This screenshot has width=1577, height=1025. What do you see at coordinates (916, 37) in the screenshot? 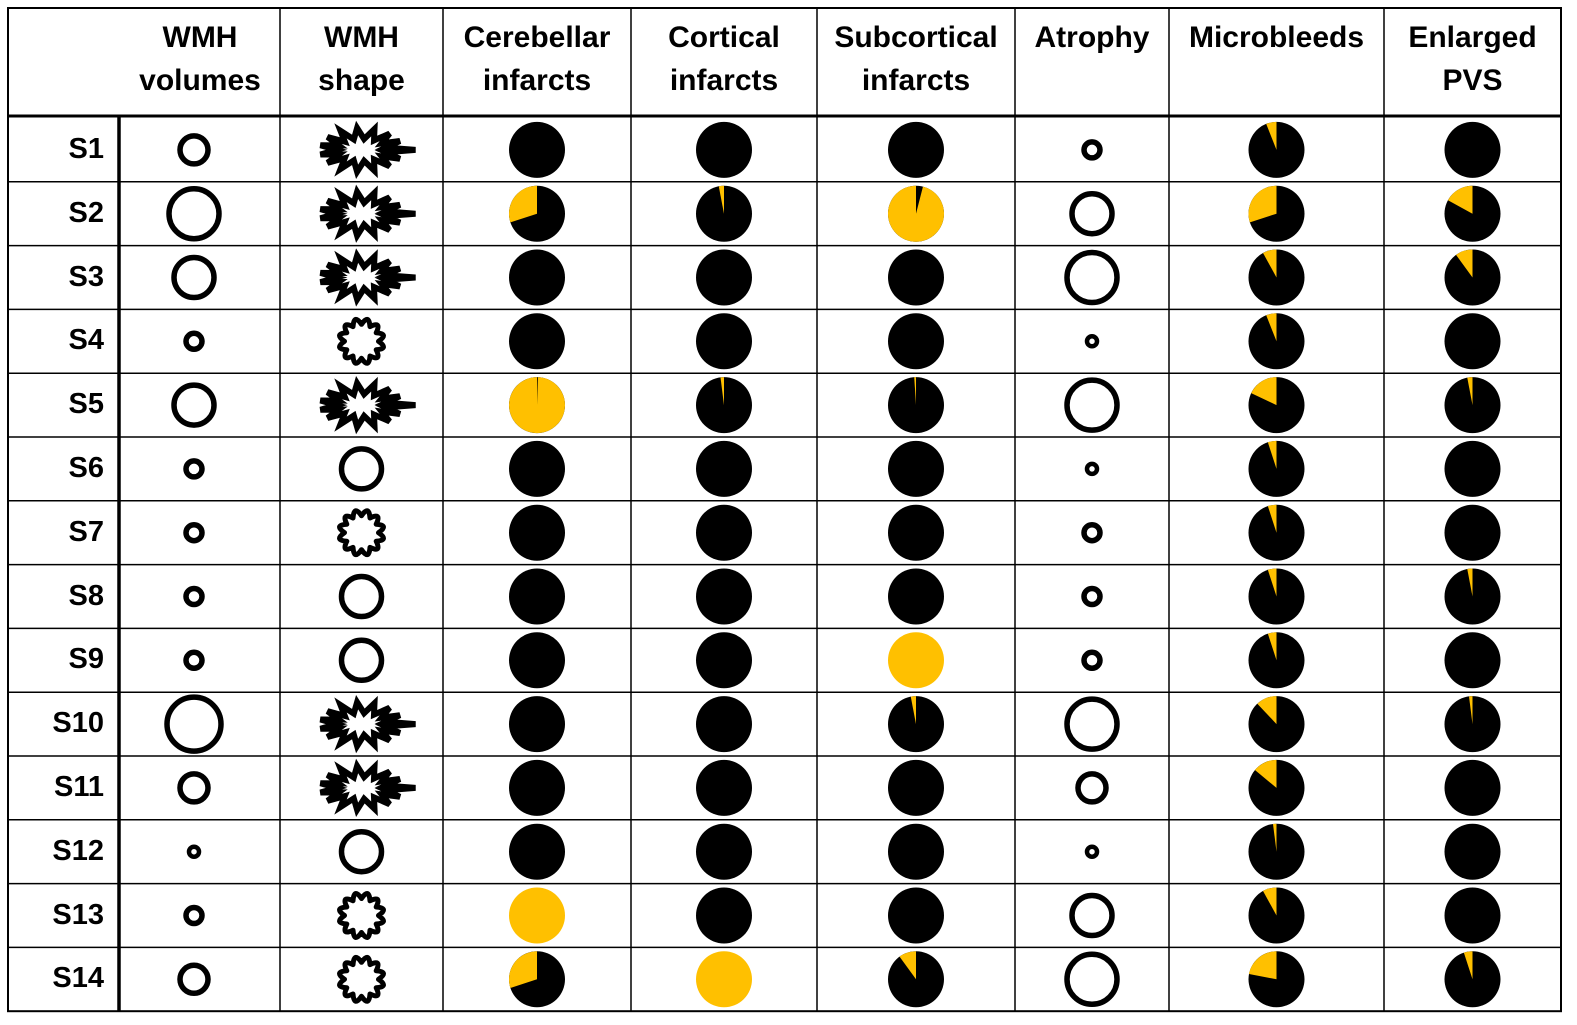
I see `column-header-line: Subcortical` at bounding box center [916, 37].